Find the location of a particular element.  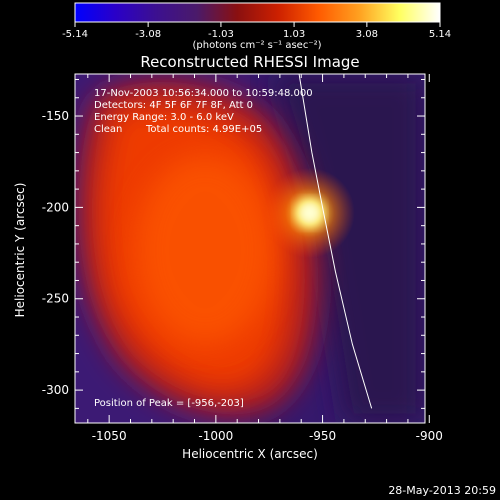

y-tick-label: -200 is located at coordinates (55, 207).